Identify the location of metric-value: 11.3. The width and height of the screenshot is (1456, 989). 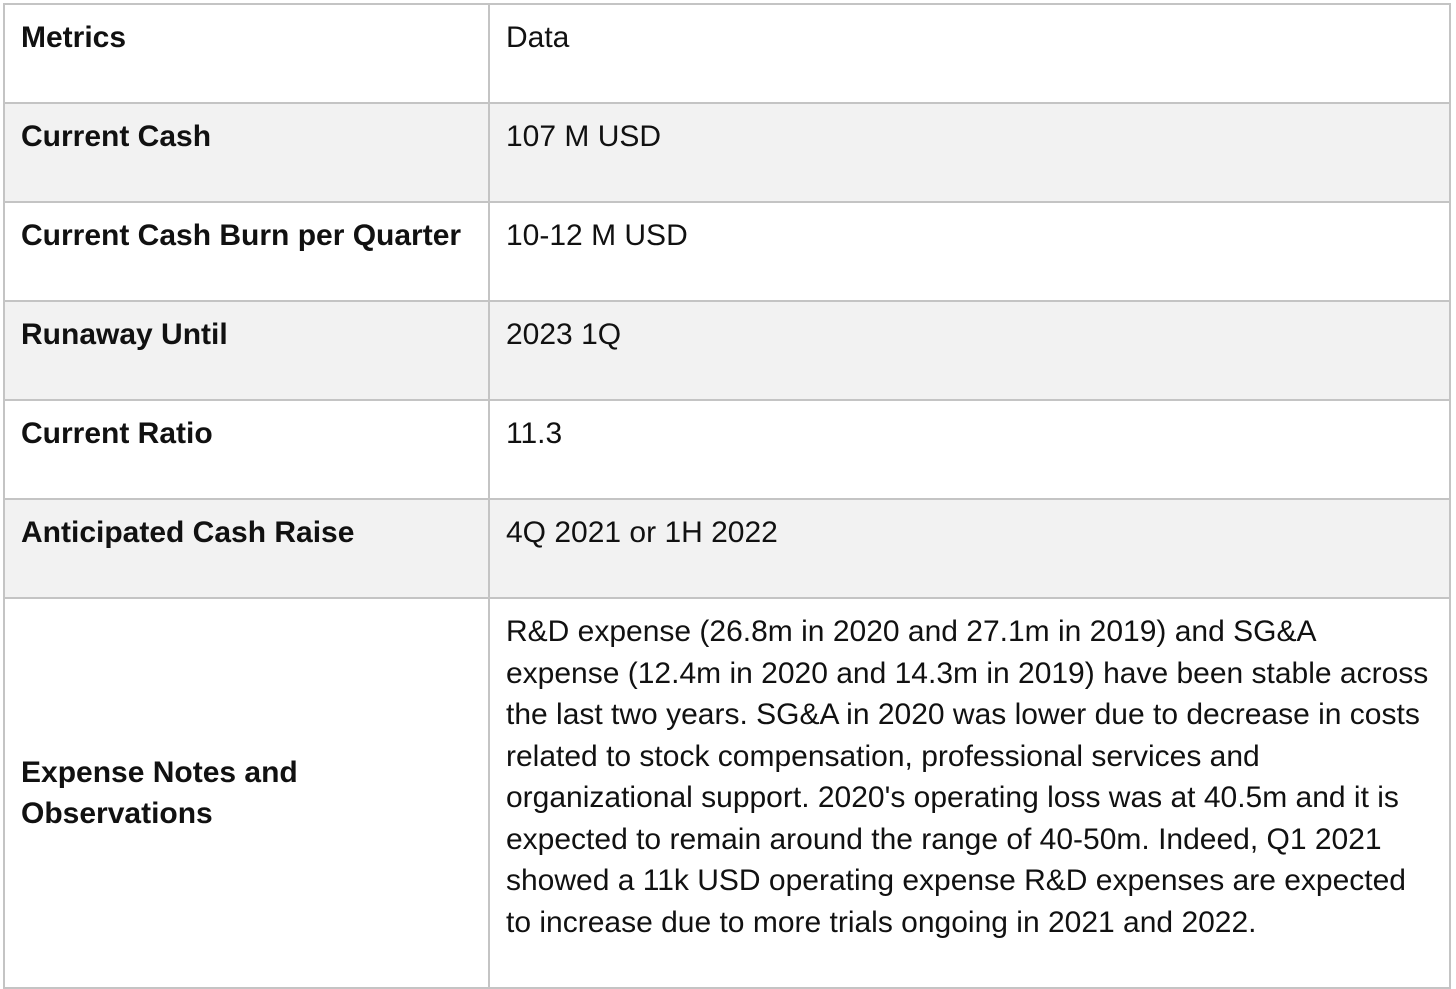
(969, 449).